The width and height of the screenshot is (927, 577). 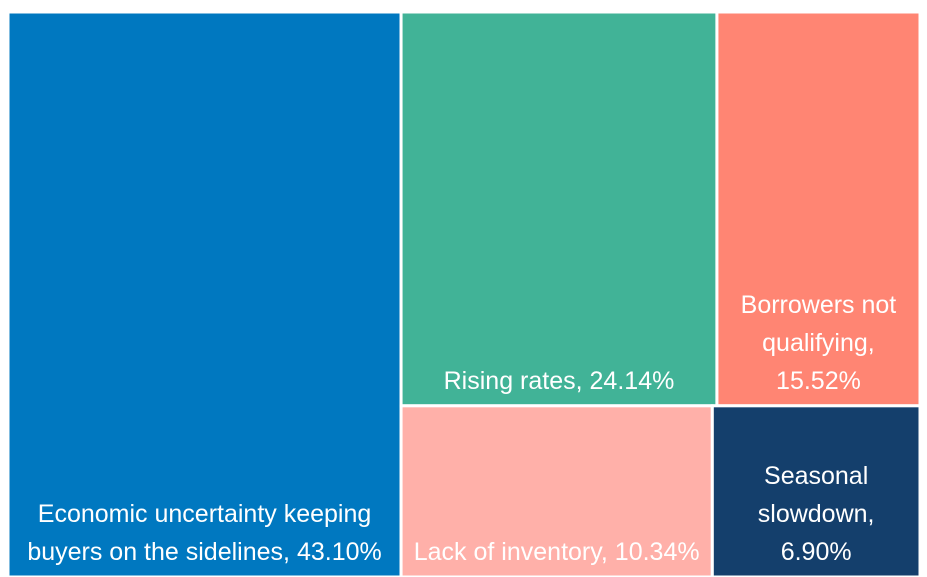 I want to click on label-text: Rising rates, 24.14%, so click(x=559, y=381).